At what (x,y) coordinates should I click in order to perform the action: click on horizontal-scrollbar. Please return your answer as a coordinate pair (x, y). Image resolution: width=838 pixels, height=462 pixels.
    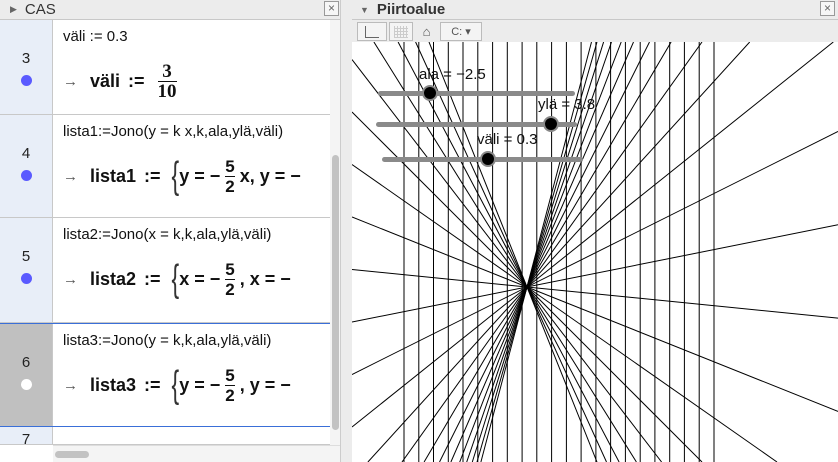
    Looking at the image, I should click on (196, 453).